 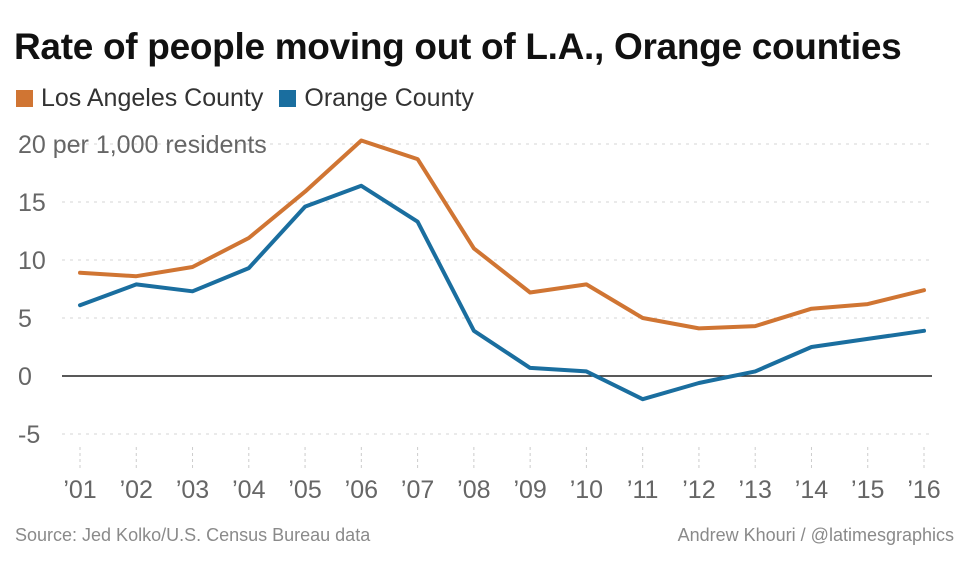 I want to click on x-tick-label: ’06, so click(x=361, y=490).